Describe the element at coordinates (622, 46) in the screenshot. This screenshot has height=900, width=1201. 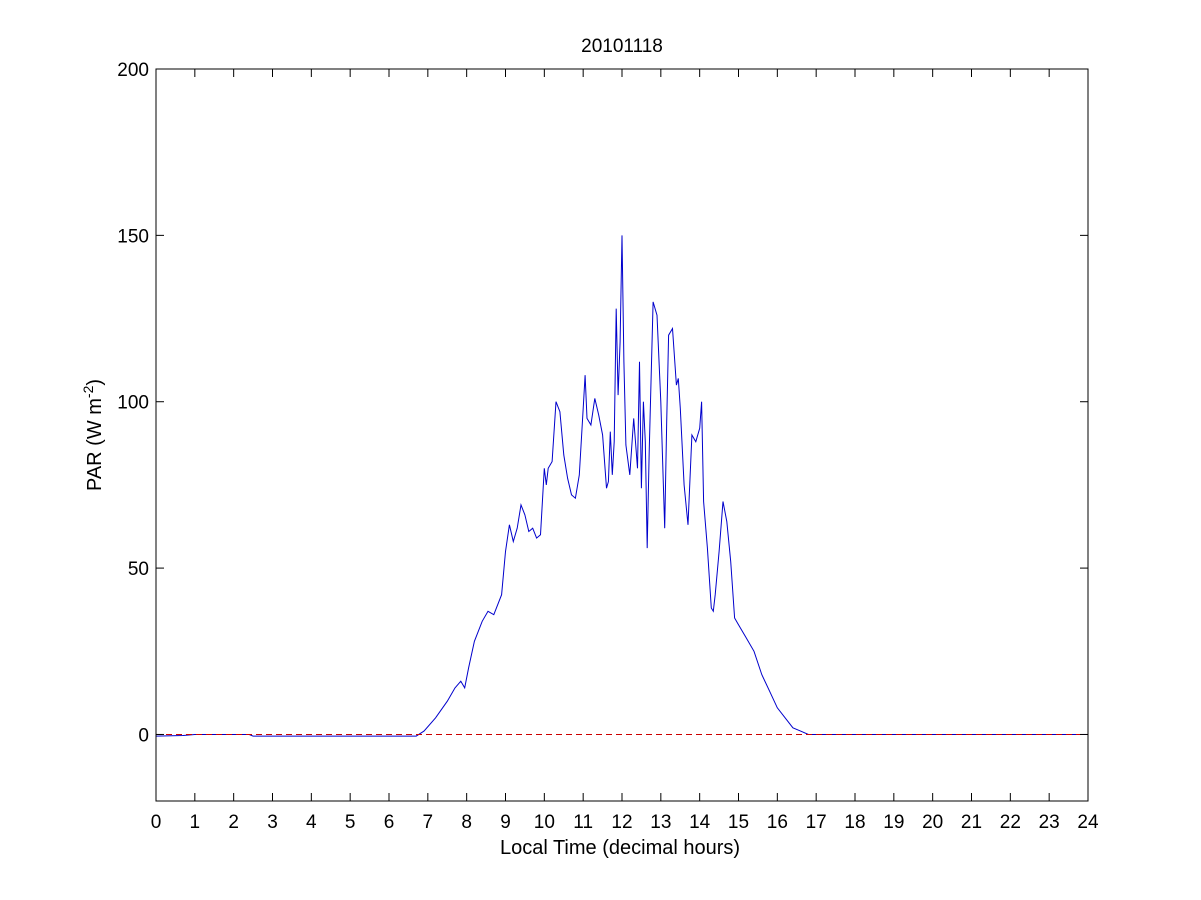
I see `chart-title: 20101118` at that location.